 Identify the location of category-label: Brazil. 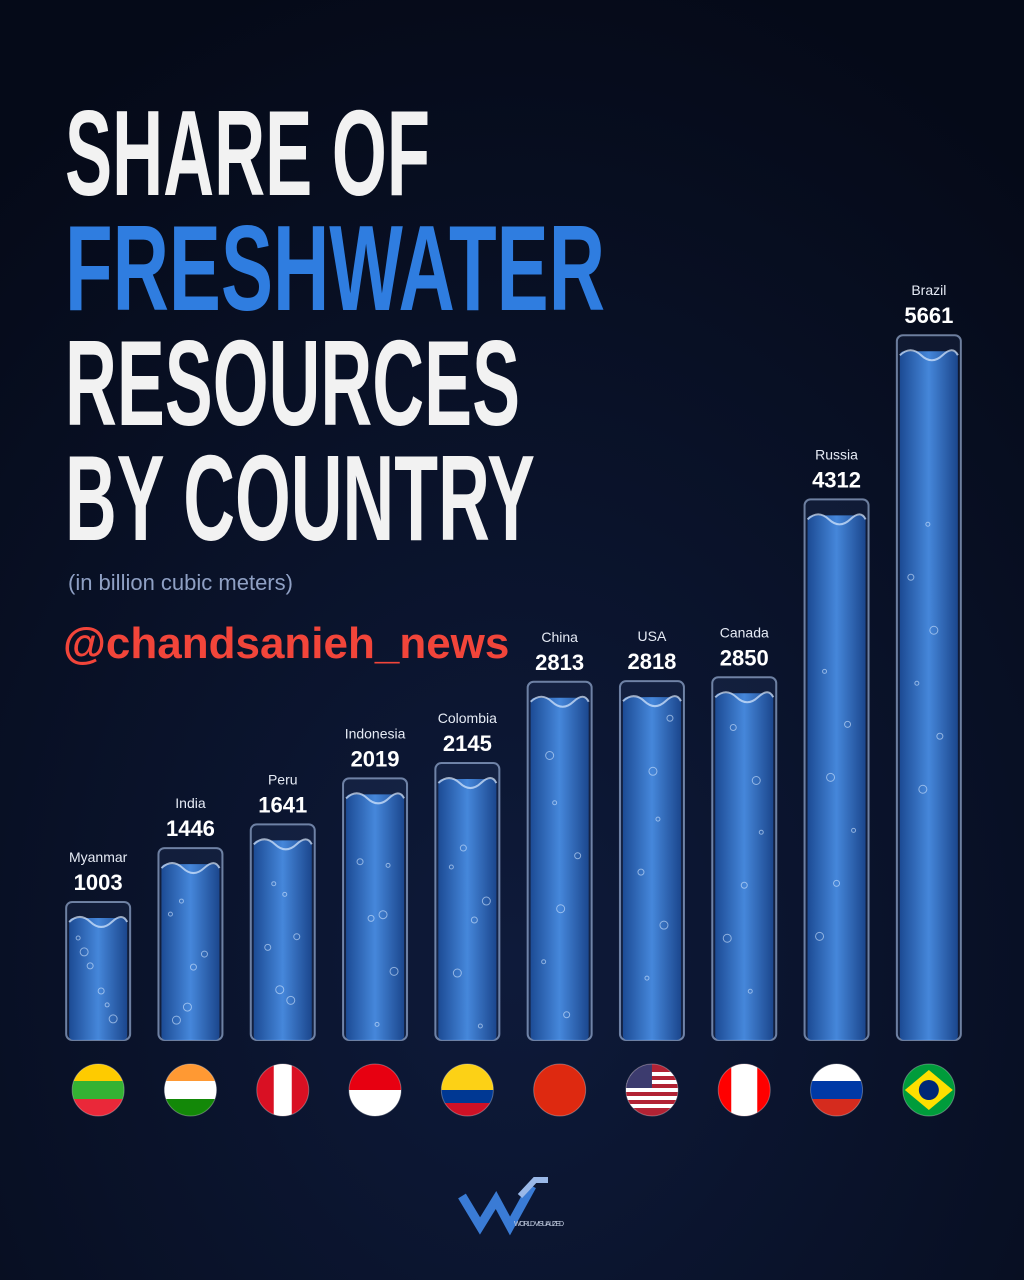
(928, 290).